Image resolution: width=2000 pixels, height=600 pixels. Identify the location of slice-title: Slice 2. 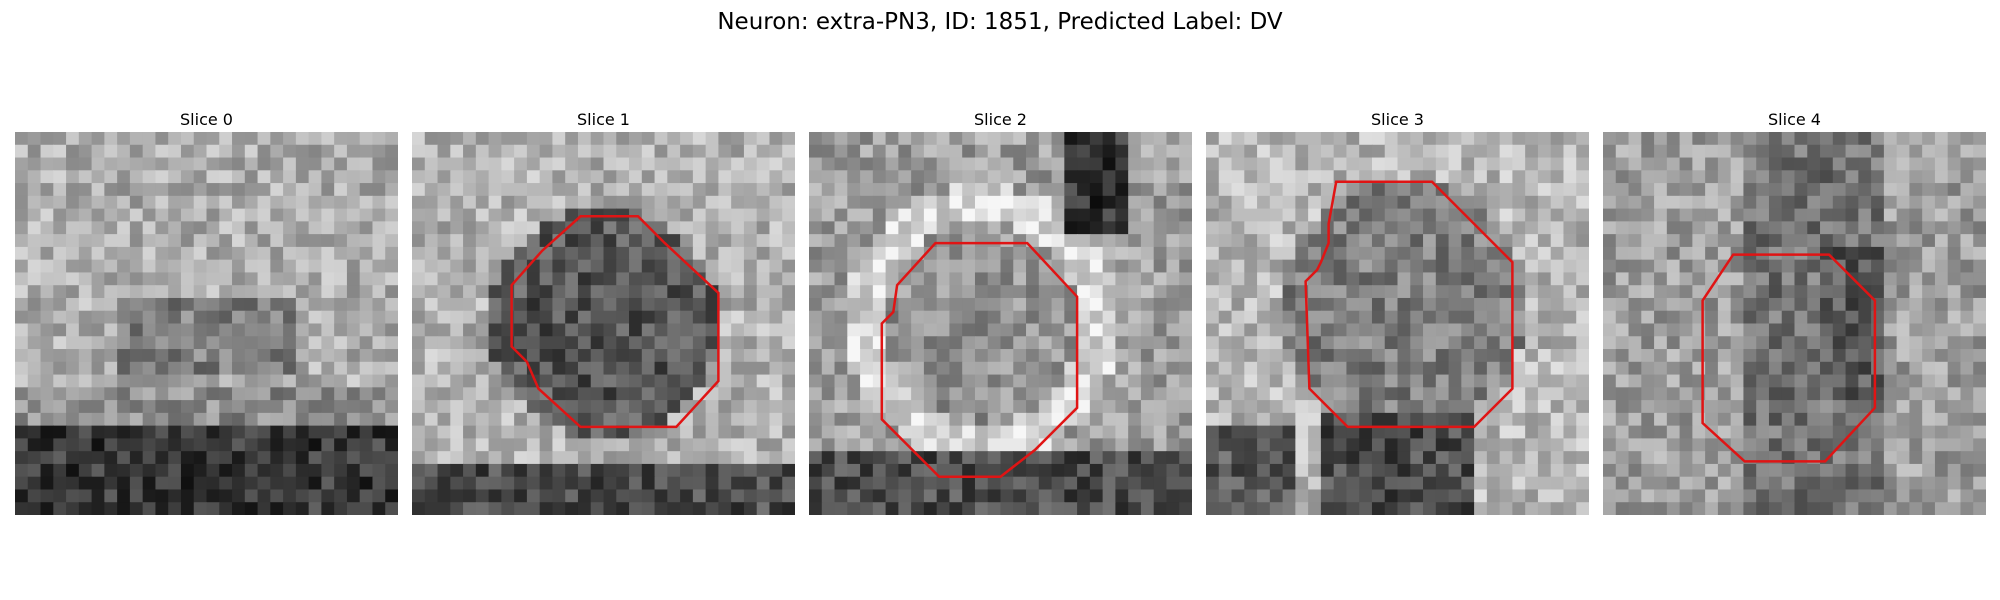
(1000, 119).